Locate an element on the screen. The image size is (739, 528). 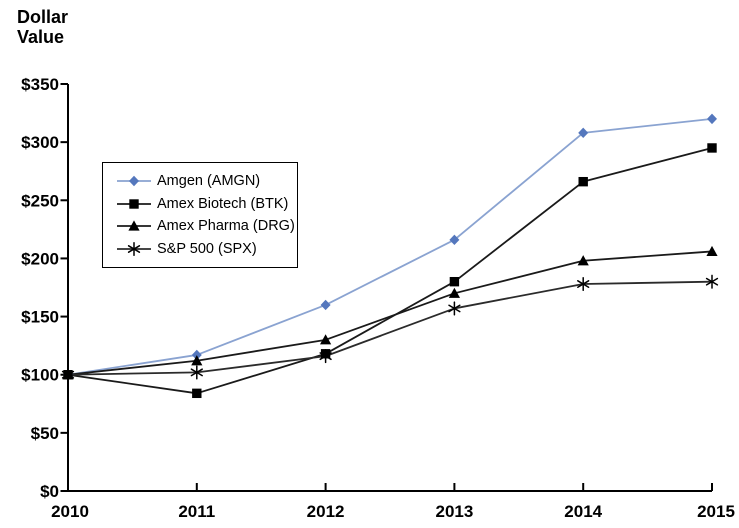
legend-item-label: Amgen (AMGN) is located at coordinates (209, 180).